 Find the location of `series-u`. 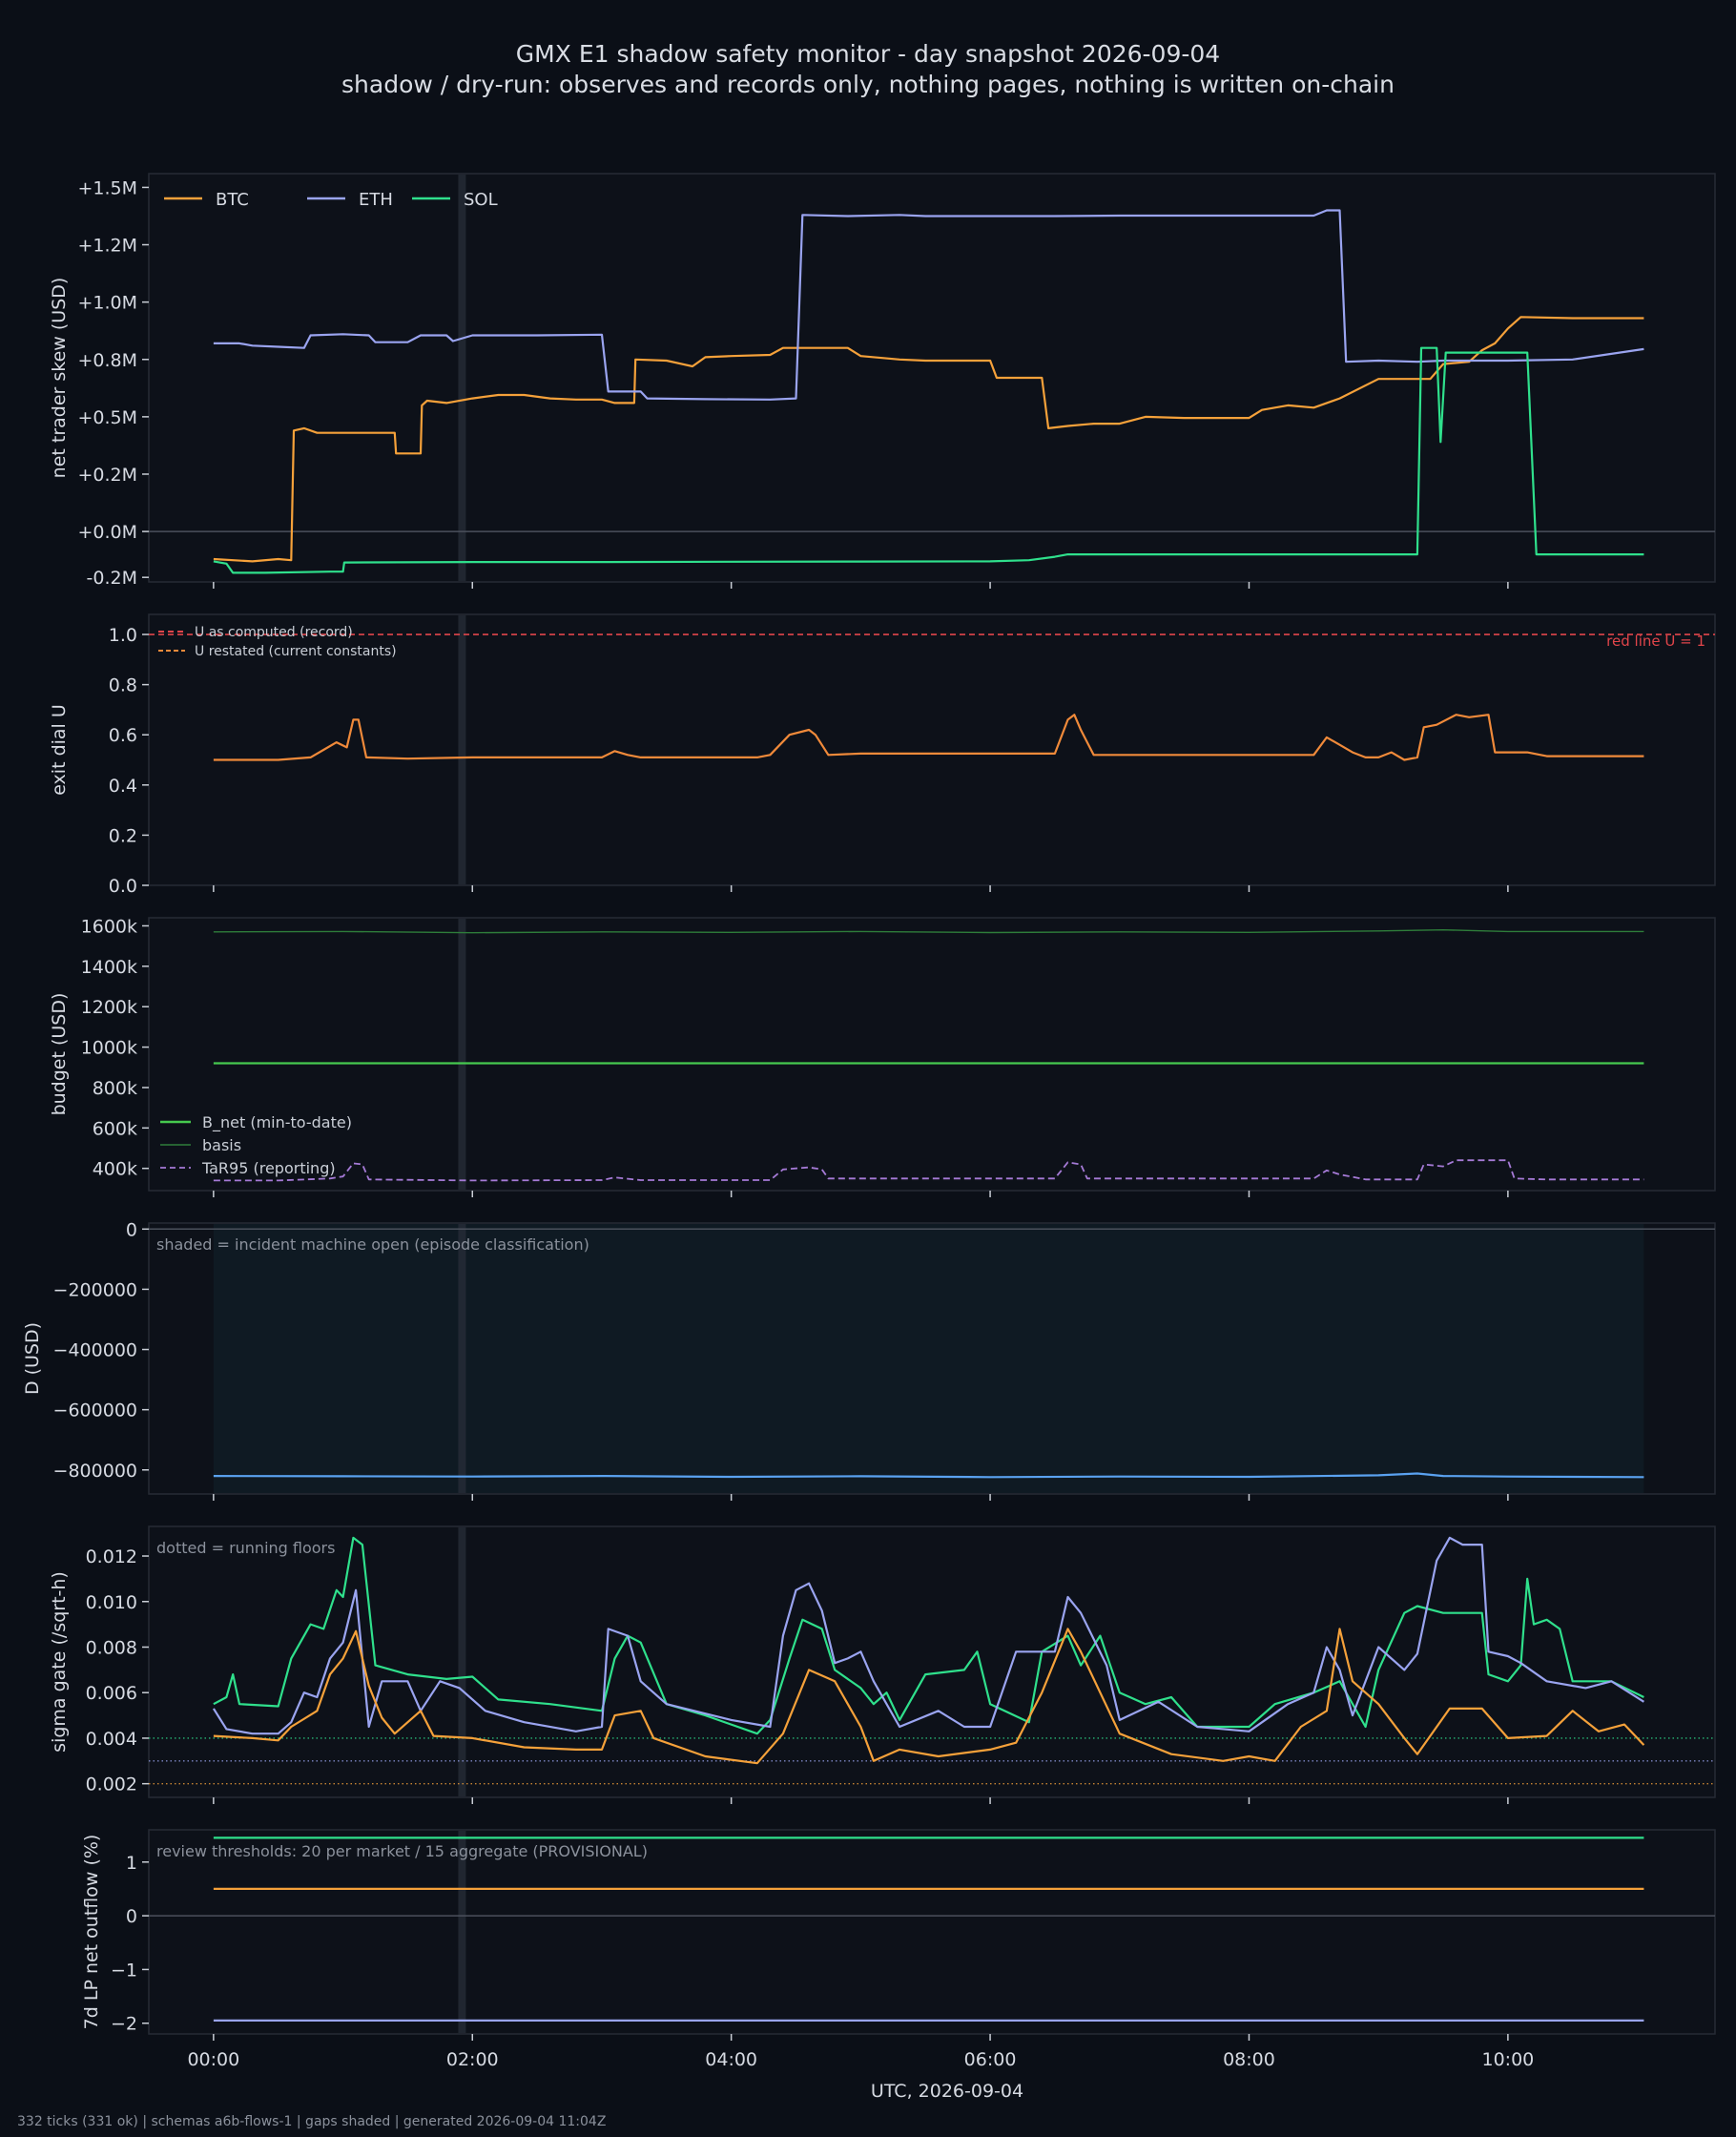

series-u is located at coordinates (928, 737).